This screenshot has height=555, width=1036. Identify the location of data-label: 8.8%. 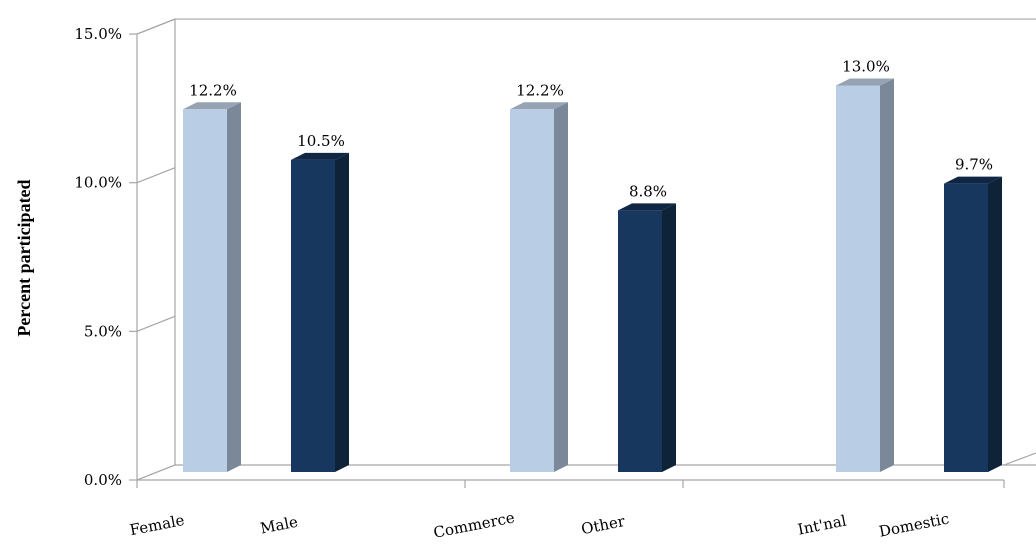
(648, 191).